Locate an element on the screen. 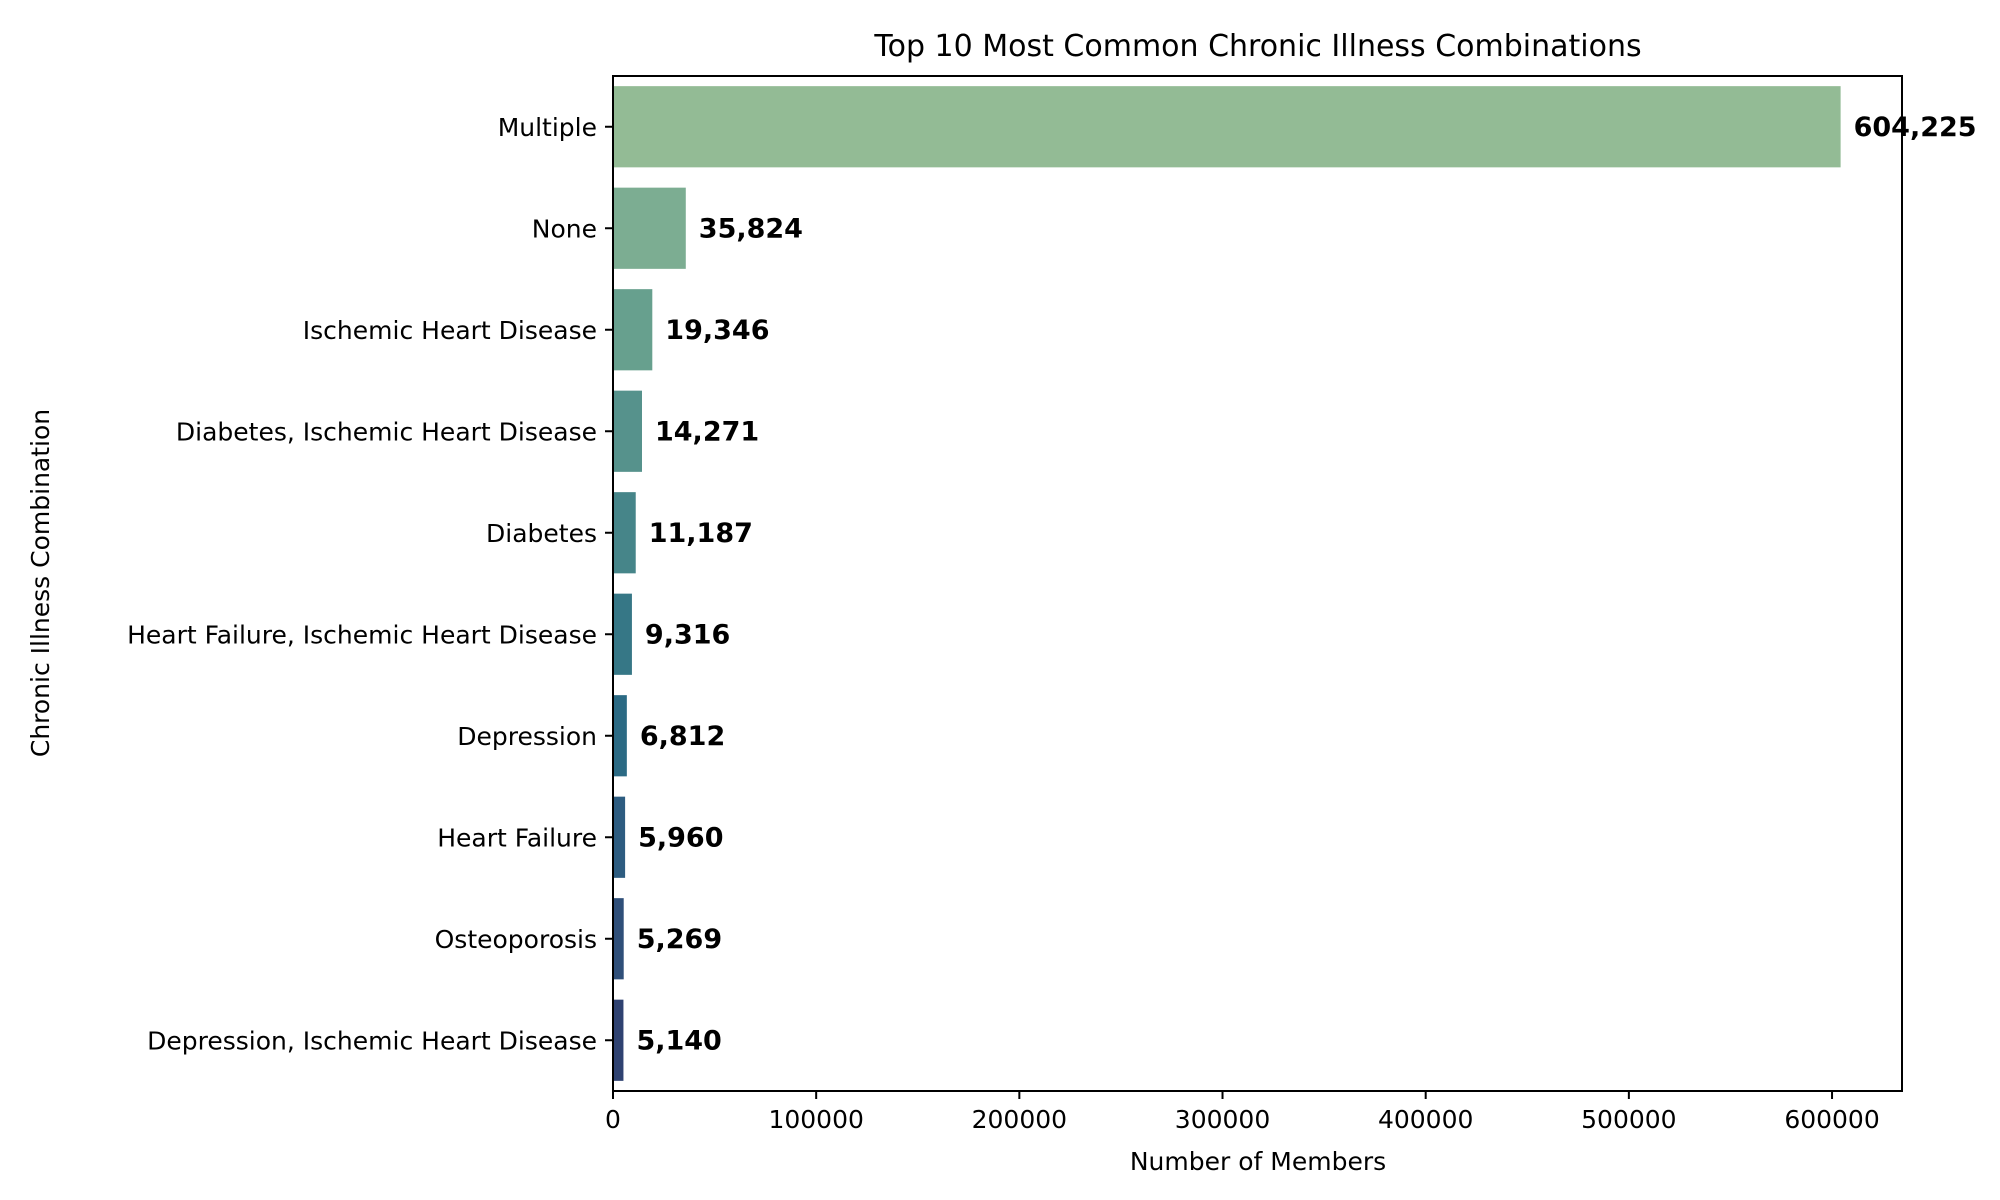 The width and height of the screenshot is (2000, 1200). y-tick-label: Depression is located at coordinates (527, 736).